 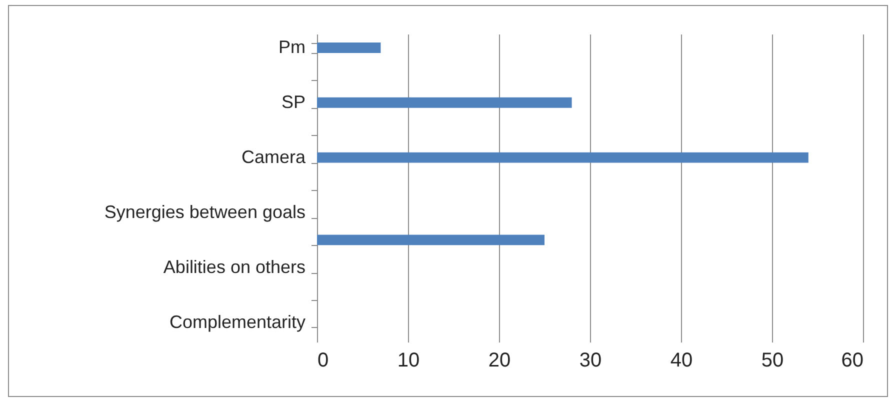 I want to click on y-tick-label: Abilities on others, so click(x=234, y=266).